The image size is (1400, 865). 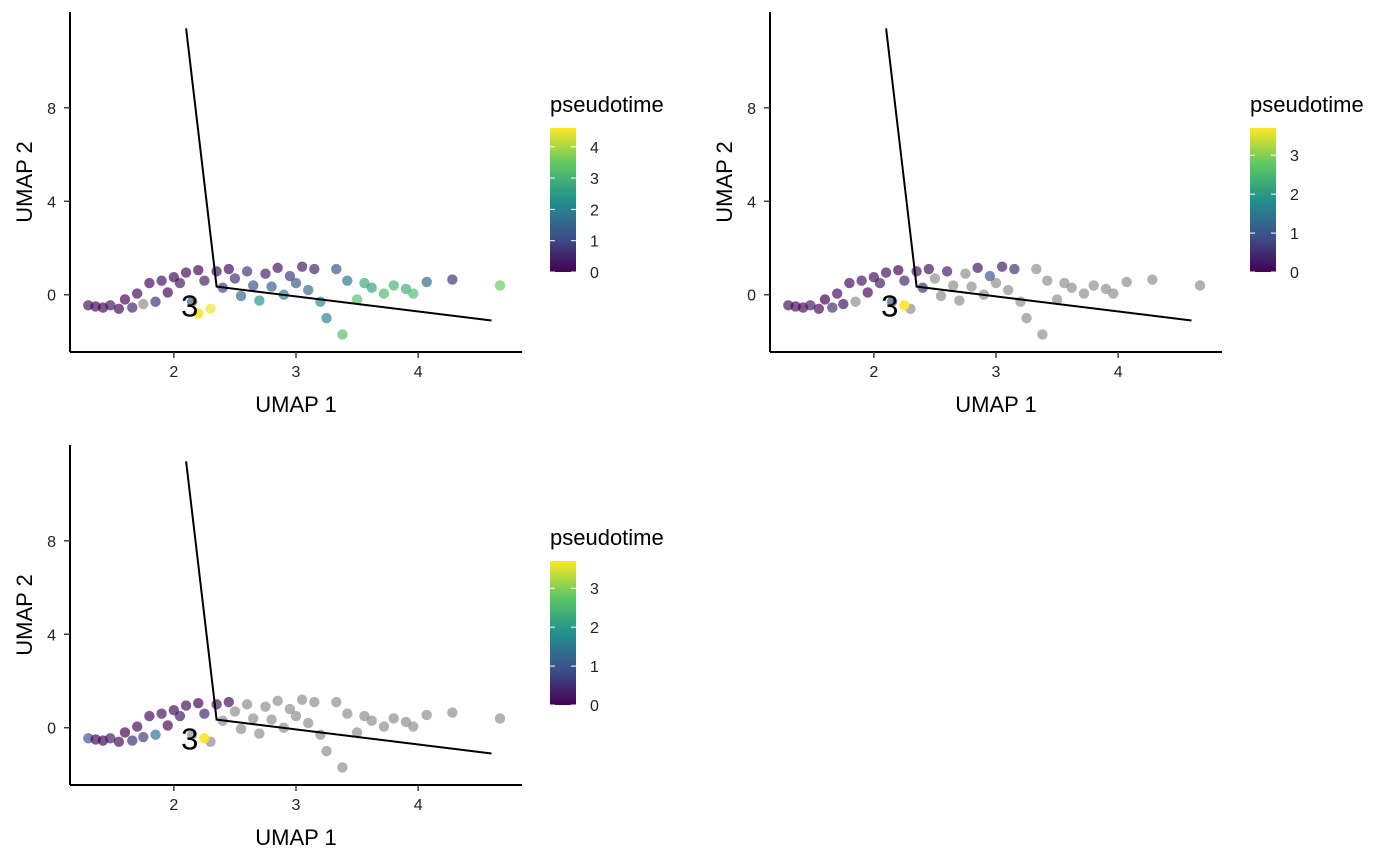 I want to click on y-tick-label: 8, so click(x=51, y=542).